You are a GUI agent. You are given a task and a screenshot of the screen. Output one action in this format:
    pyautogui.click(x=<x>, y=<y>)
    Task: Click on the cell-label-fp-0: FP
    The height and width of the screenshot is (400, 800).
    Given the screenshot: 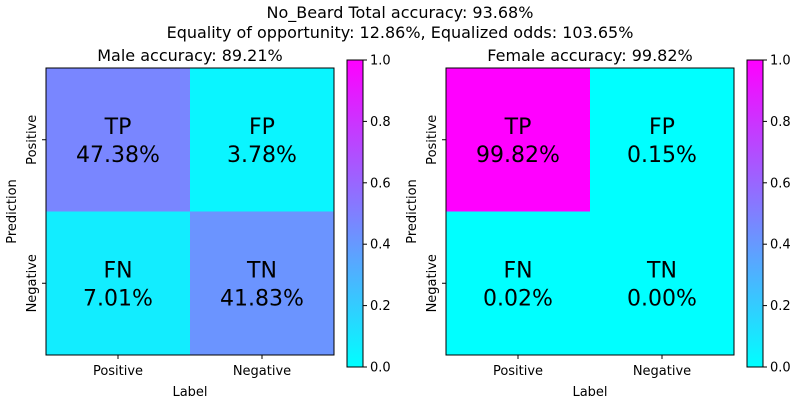 What is the action you would take?
    pyautogui.click(x=262, y=127)
    